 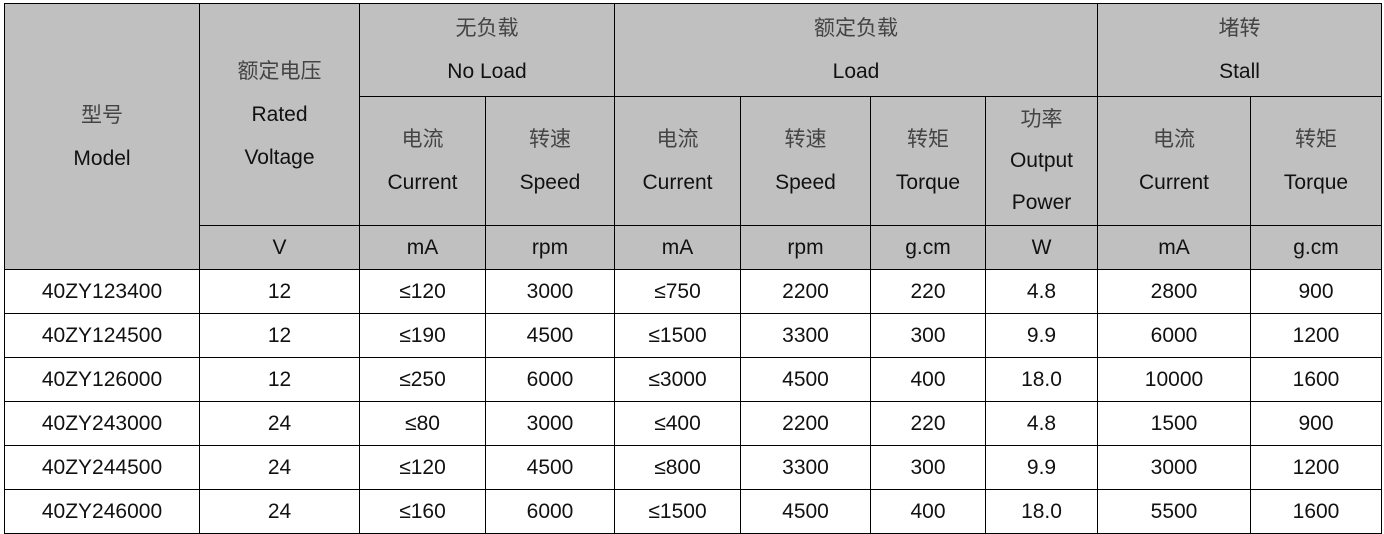 I want to click on label-en: Output, so click(x=1041, y=160).